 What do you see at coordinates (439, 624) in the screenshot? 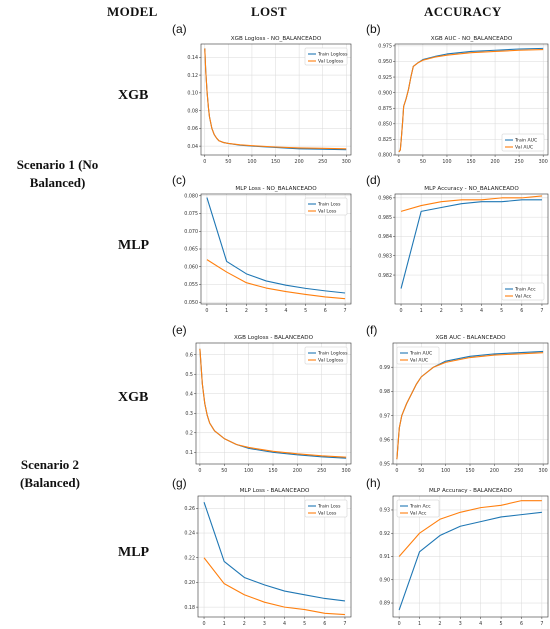
I see `chart-h-xtick-label: 2` at bounding box center [439, 624].